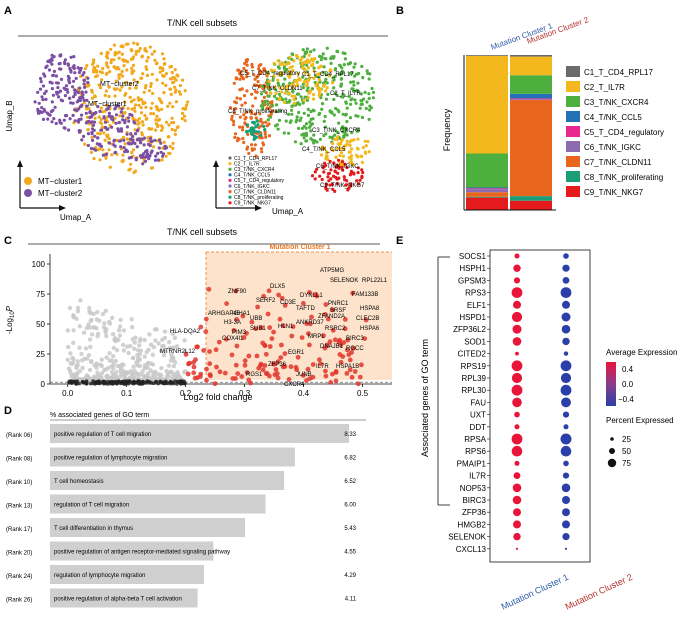  What do you see at coordinates (613, 117) in the screenshot?
I see `stacked-legend-label: C4_T/NK_CCL5` at bounding box center [613, 117].